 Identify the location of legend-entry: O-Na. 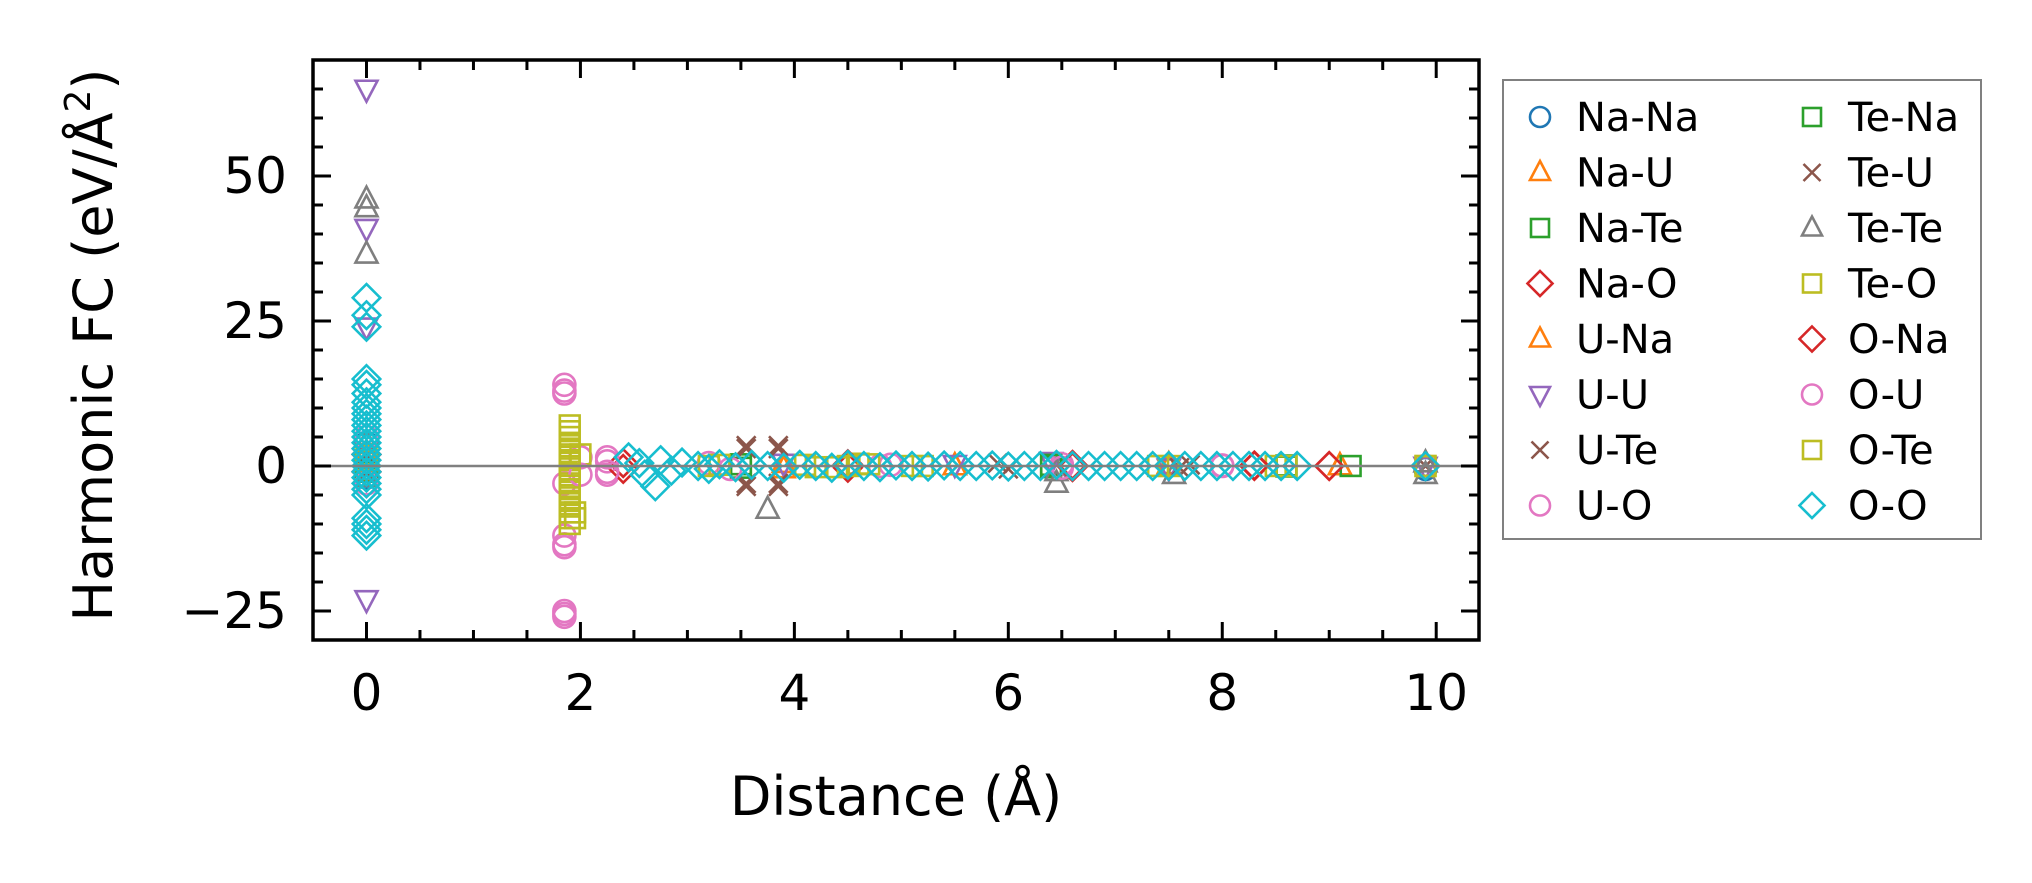
(1873, 340).